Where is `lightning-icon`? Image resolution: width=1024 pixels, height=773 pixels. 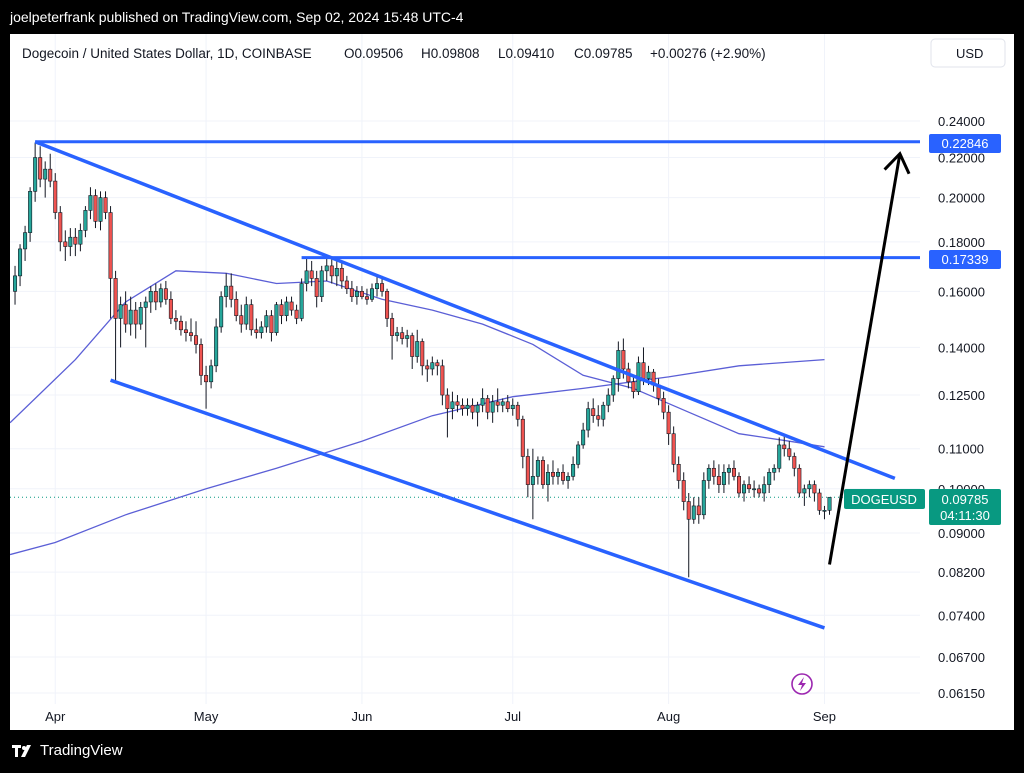 lightning-icon is located at coordinates (802, 684).